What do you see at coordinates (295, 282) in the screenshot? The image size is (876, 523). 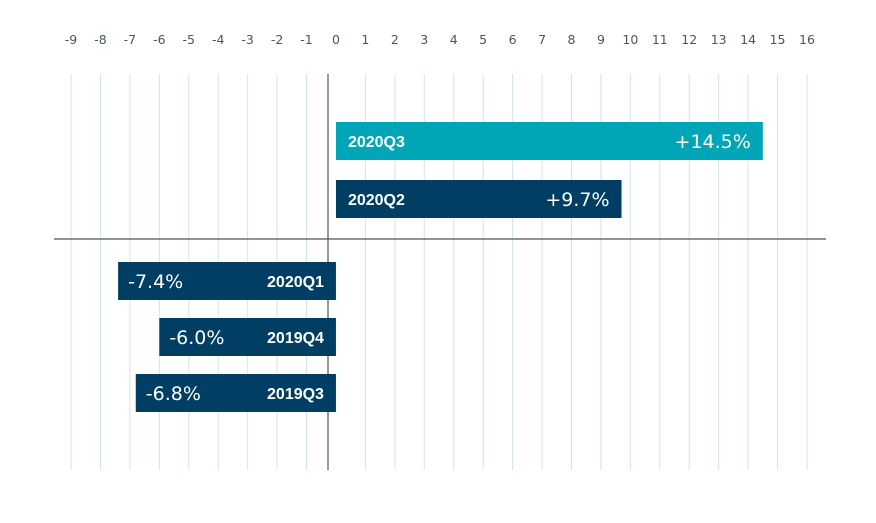 I see `bar-category-label: 2020Q1` at bounding box center [295, 282].